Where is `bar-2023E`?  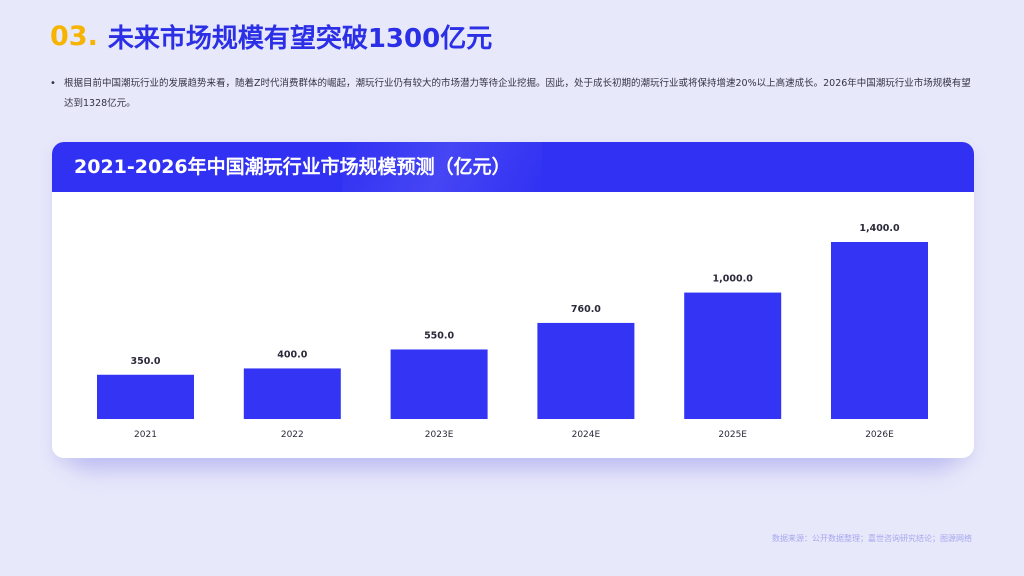 bar-2023E is located at coordinates (439, 384).